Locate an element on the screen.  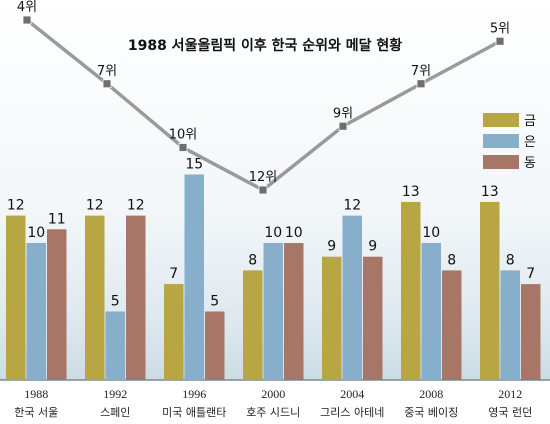
rank-label: 12위 is located at coordinates (263, 177).